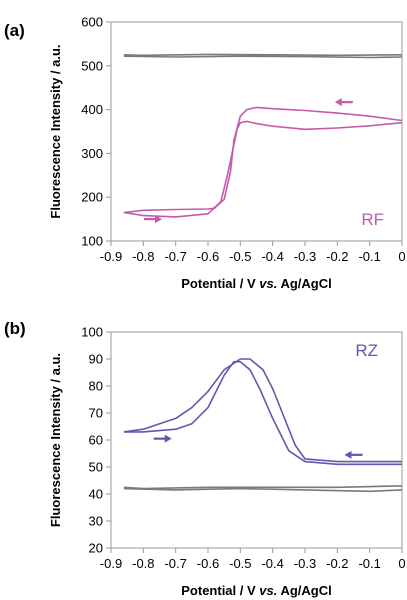 This screenshot has height=600, width=407. What do you see at coordinates (366, 350) in the screenshot?
I see `series-label: RZ` at bounding box center [366, 350].